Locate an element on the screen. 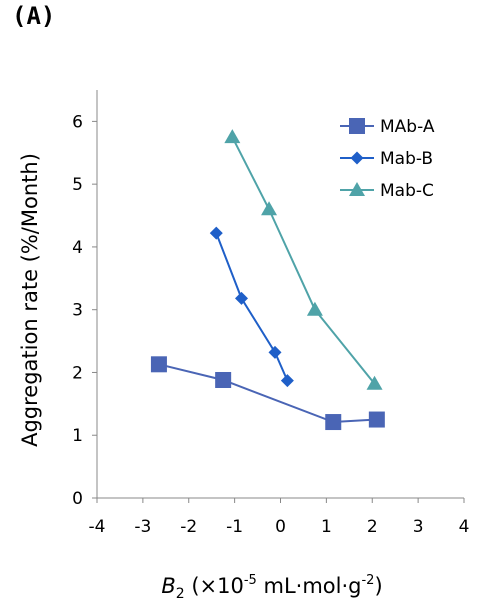  series-mab-a is located at coordinates (267, 393).